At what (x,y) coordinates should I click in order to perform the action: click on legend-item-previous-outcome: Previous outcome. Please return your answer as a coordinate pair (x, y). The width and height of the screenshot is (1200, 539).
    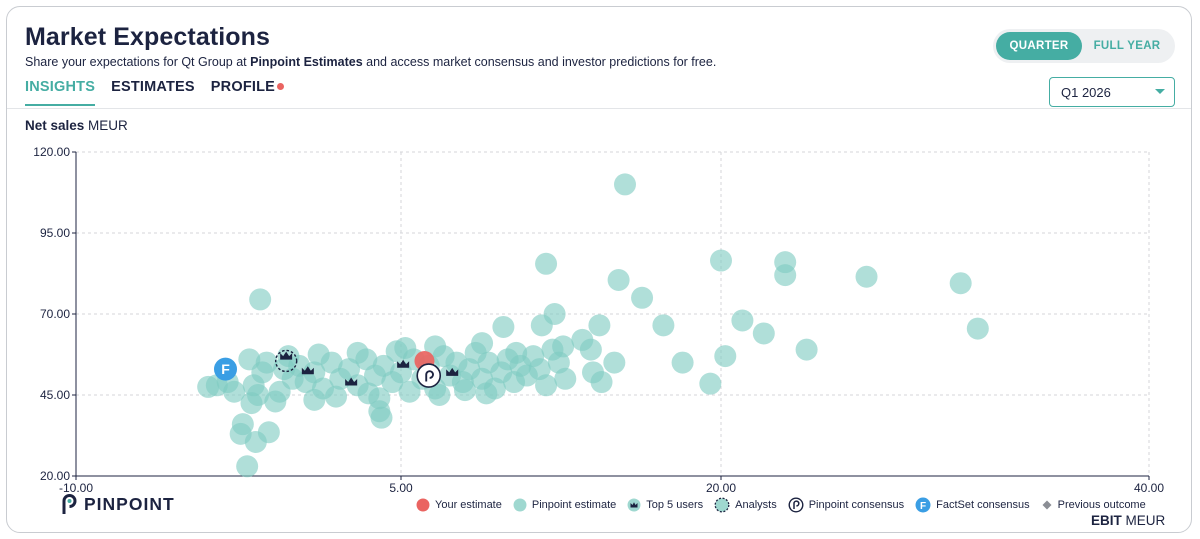
    Looking at the image, I should click on (1093, 505).